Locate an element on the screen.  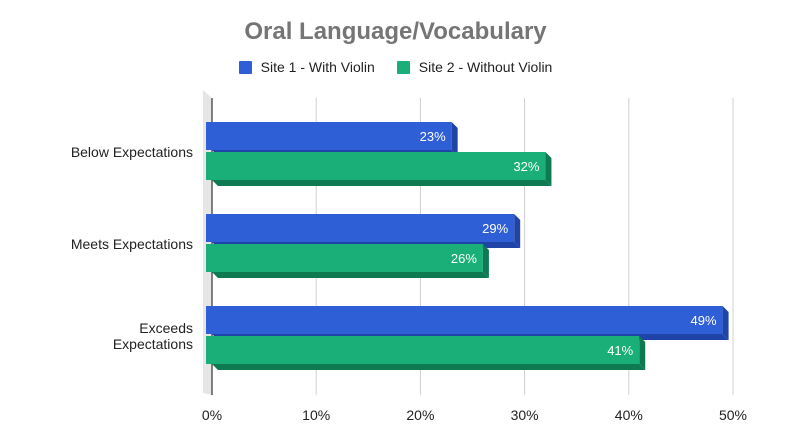
bar-data-label: 41% is located at coordinates (620, 350).